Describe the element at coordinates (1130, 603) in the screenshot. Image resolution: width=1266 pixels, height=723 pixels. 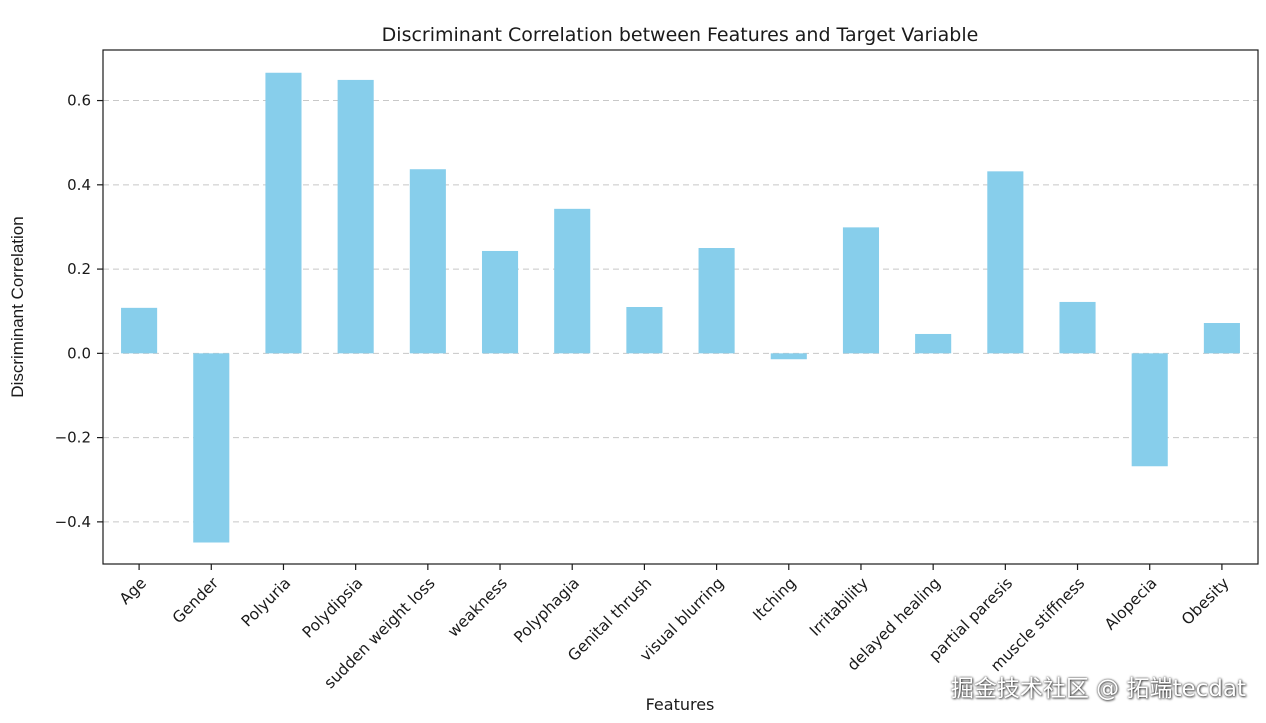
I see `x-tick-label: Alopecia` at that location.